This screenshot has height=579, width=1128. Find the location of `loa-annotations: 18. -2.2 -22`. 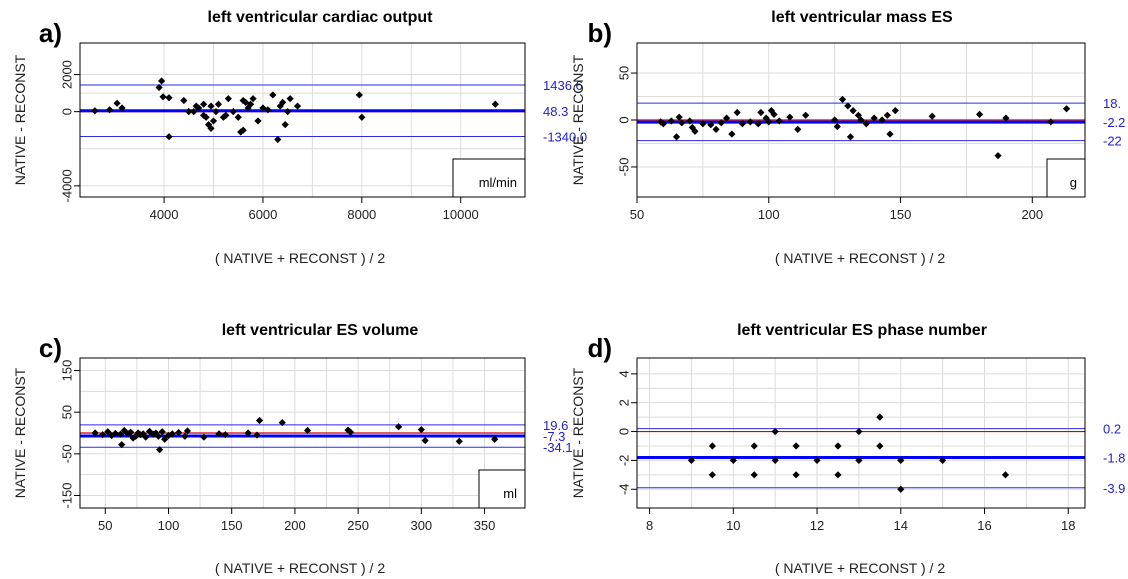

loa-annotations: 18. -2.2 -22 is located at coordinates (1114, 122).